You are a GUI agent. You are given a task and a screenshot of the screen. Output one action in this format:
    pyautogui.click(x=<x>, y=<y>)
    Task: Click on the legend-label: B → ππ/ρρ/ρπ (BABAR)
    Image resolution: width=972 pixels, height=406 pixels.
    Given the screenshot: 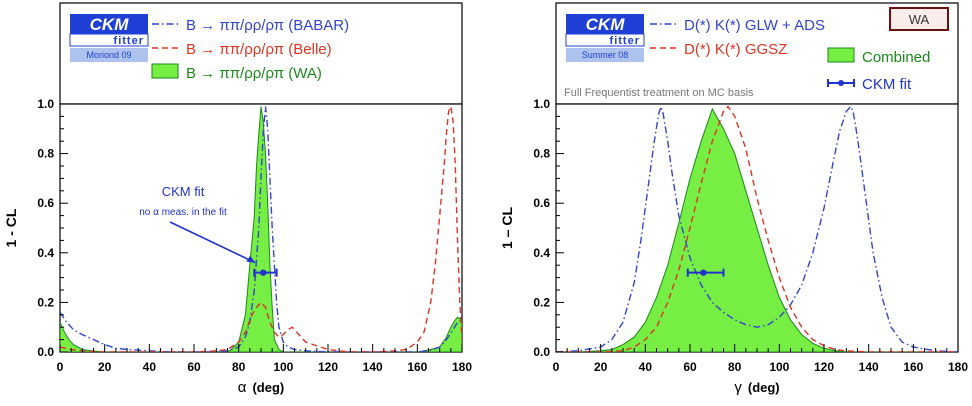 What is the action you would take?
    pyautogui.click(x=267, y=25)
    